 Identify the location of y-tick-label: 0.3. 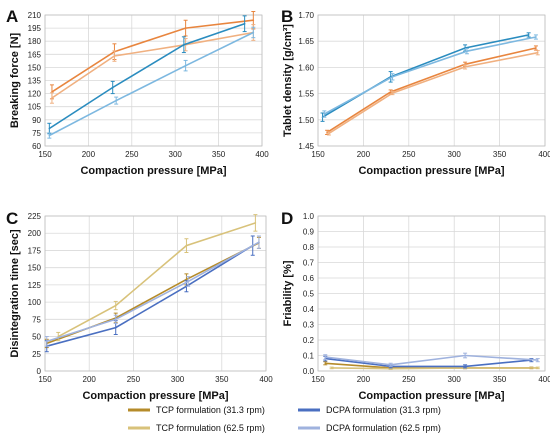
(309, 325).